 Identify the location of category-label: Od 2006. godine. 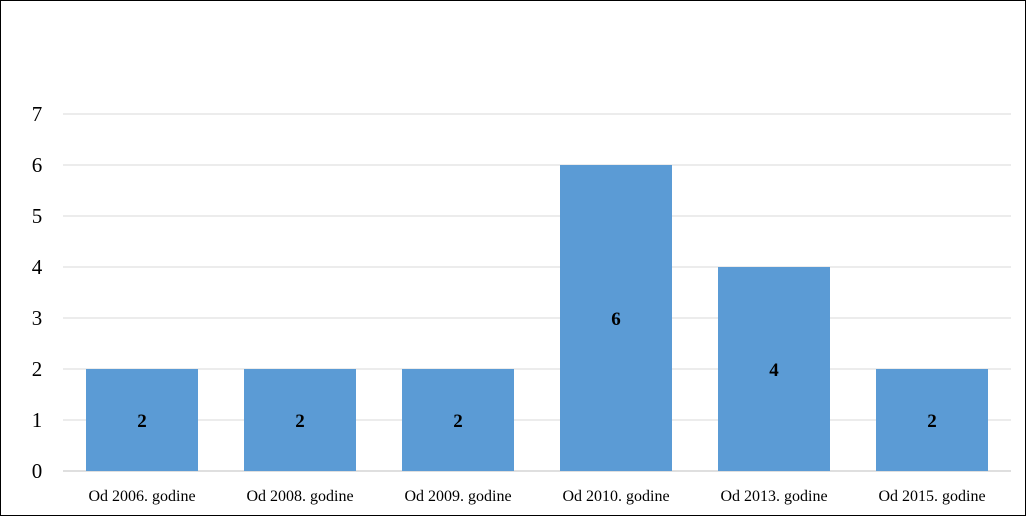
(141, 496).